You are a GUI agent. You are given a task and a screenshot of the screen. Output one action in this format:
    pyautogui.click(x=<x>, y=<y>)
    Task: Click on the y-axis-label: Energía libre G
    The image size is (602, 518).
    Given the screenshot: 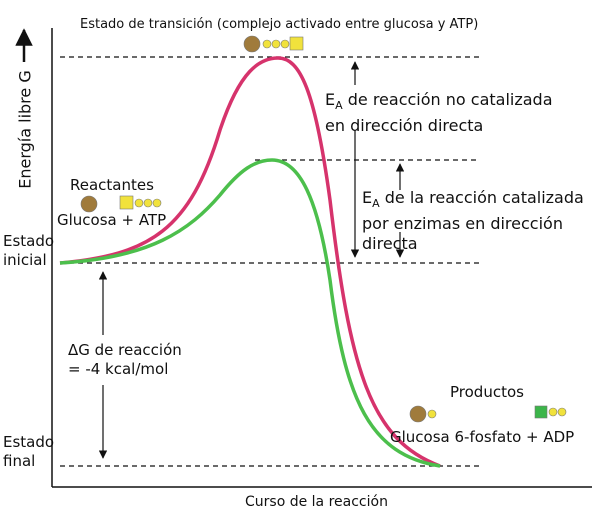 What is the action you would take?
    pyautogui.click(x=25, y=129)
    